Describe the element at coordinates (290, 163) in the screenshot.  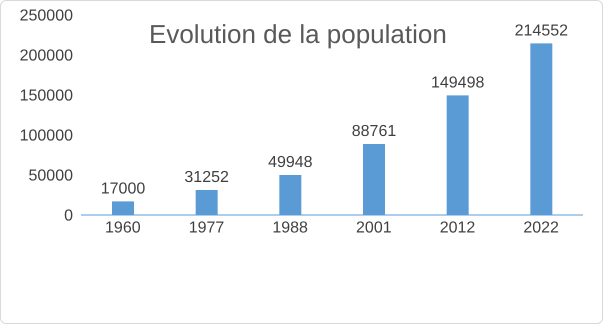
I see `data-label: 49948` at that location.